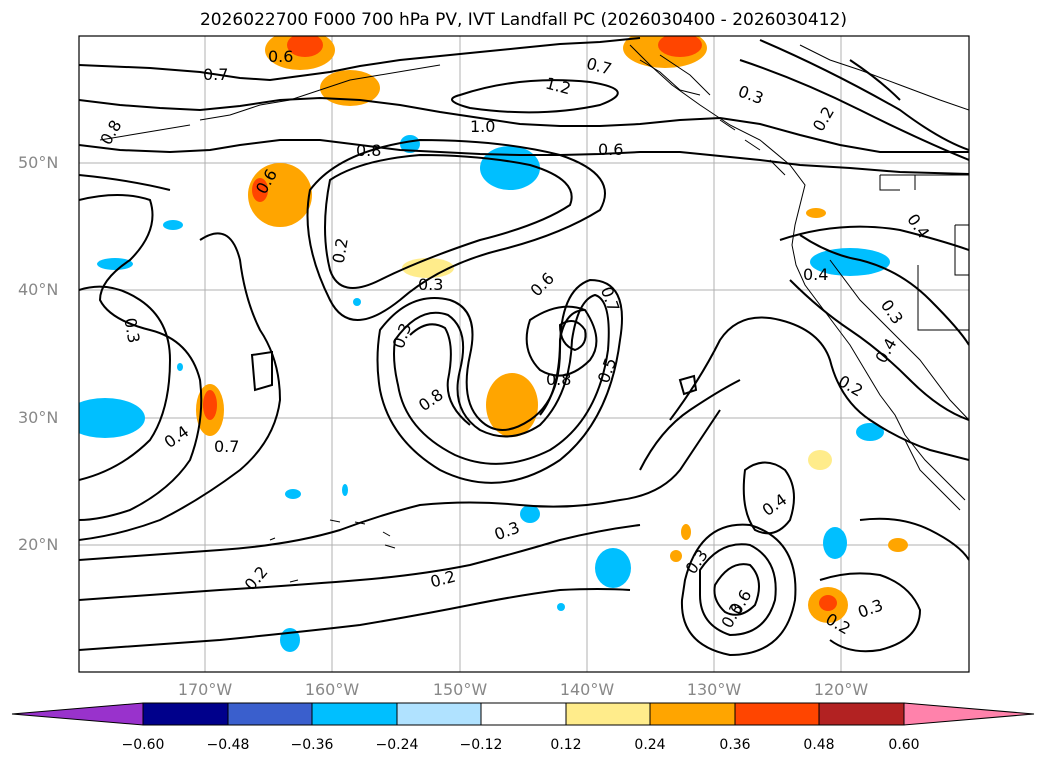 This screenshot has width=1047, height=765. What do you see at coordinates (228, 745) in the screenshot?
I see `colorbar-tick-label: −0.48` at bounding box center [228, 745].